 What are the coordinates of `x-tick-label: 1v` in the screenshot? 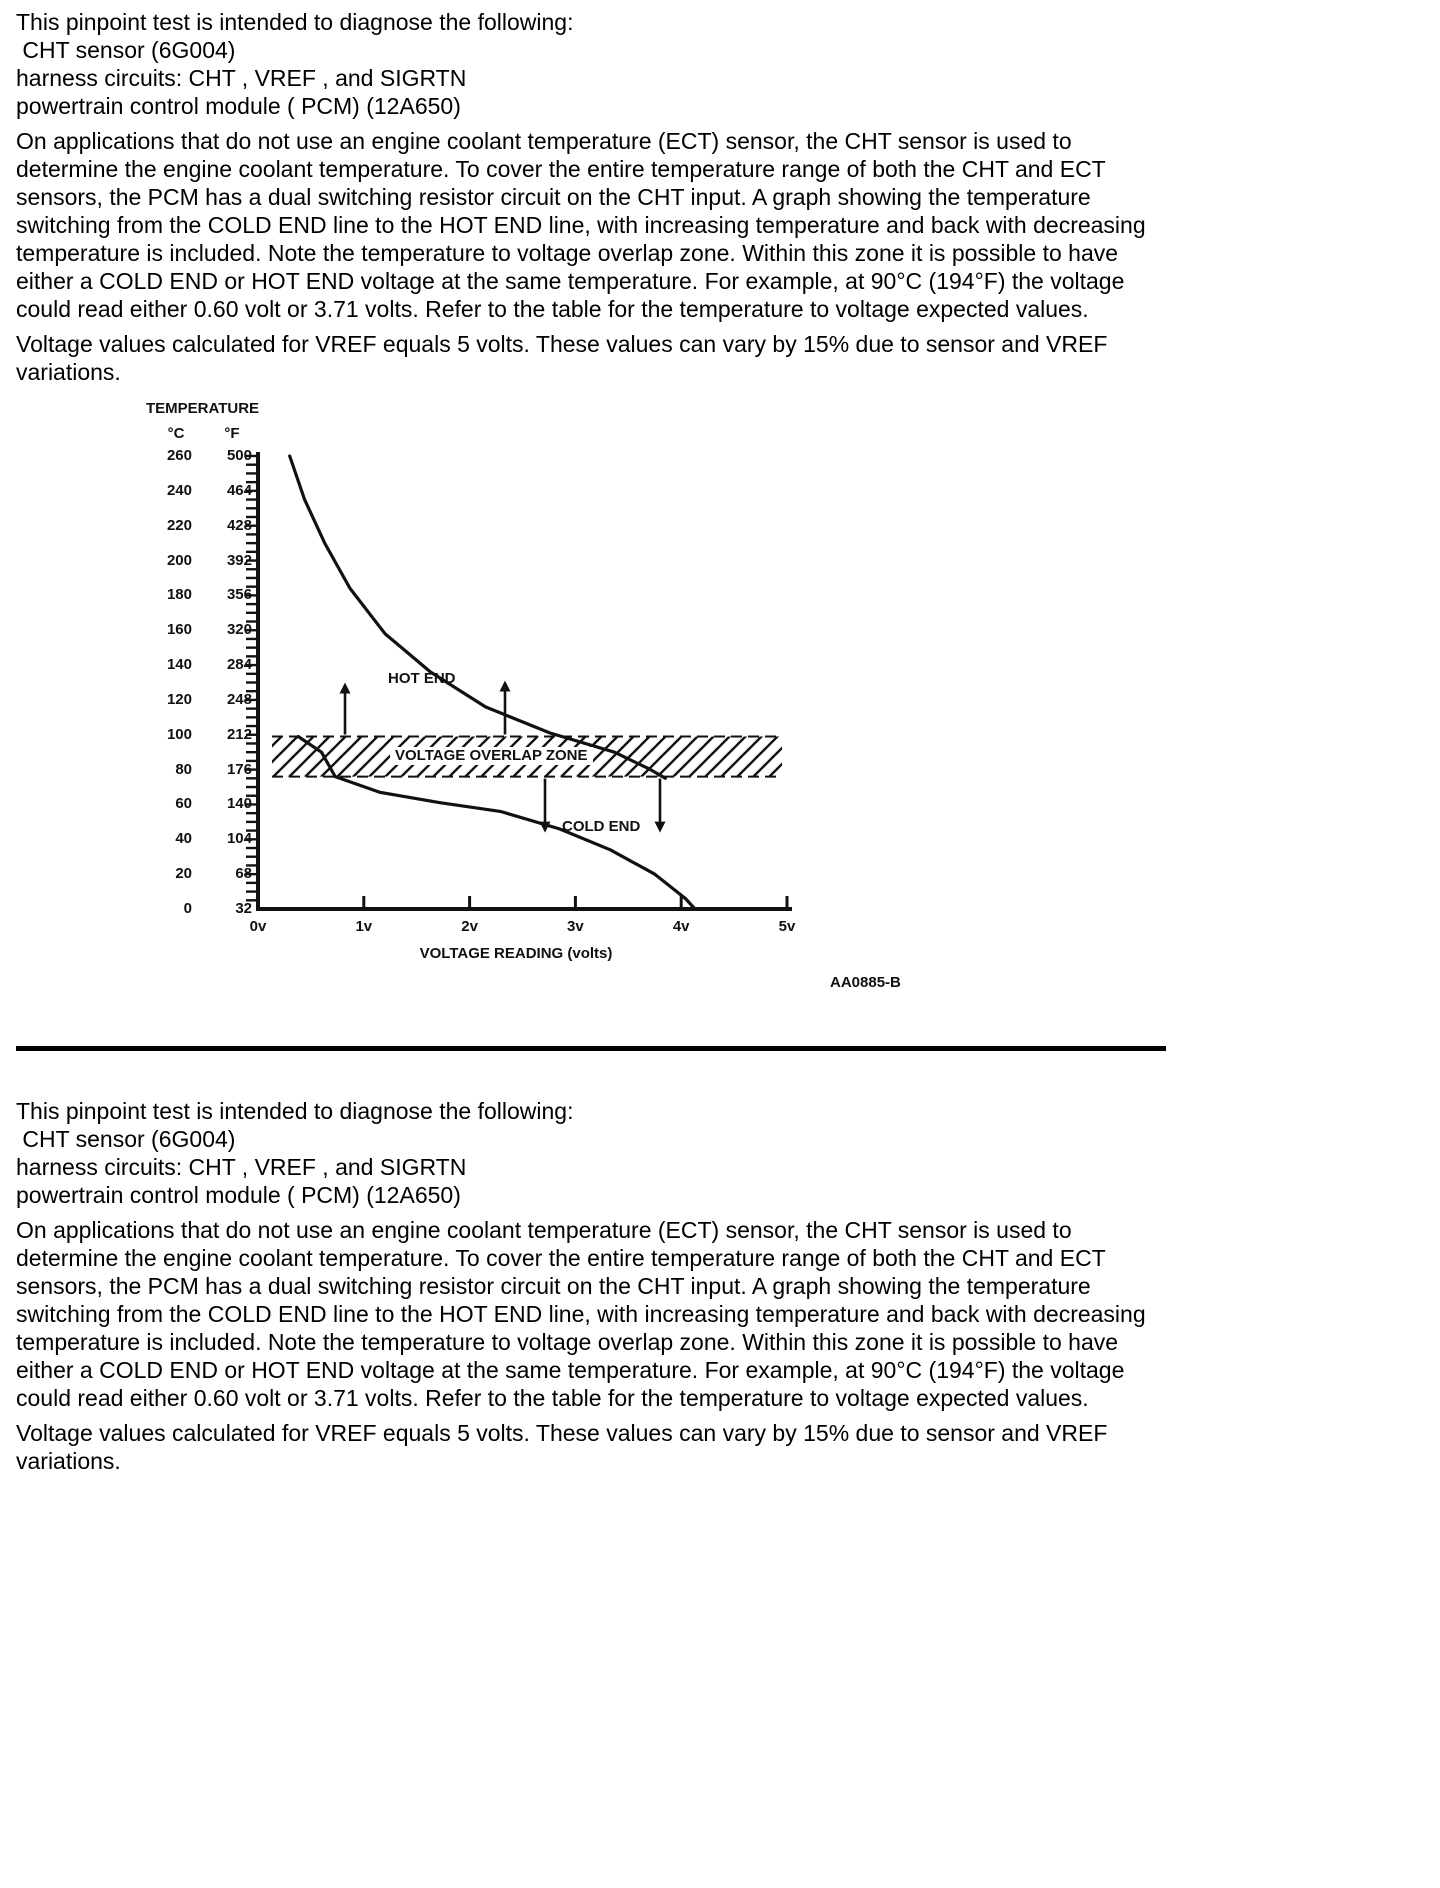 It's located at (364, 926).